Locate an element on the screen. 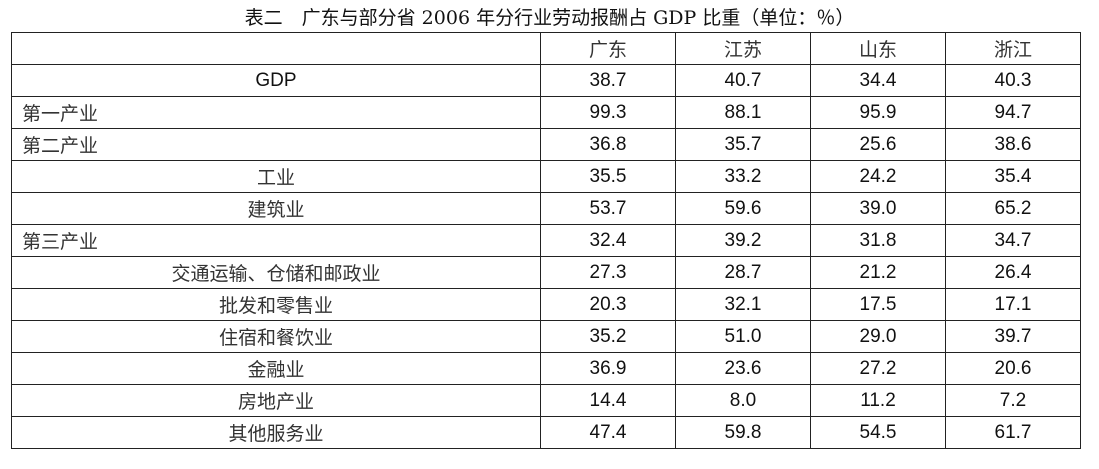  table-row: 工业 35.5 33.2 24.2 35.4 is located at coordinates (546, 176).